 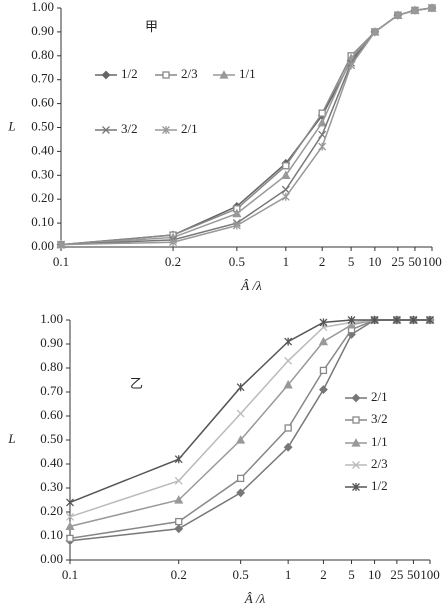 I want to click on y-tick-label: 0.10, so click(x=42, y=221).